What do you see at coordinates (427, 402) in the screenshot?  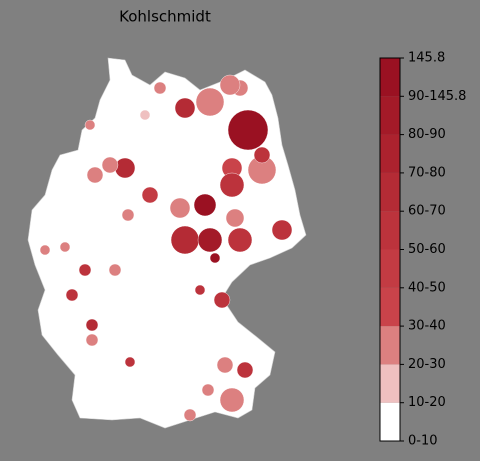 I see `colorbar-tick-label: 10-20` at bounding box center [427, 402].